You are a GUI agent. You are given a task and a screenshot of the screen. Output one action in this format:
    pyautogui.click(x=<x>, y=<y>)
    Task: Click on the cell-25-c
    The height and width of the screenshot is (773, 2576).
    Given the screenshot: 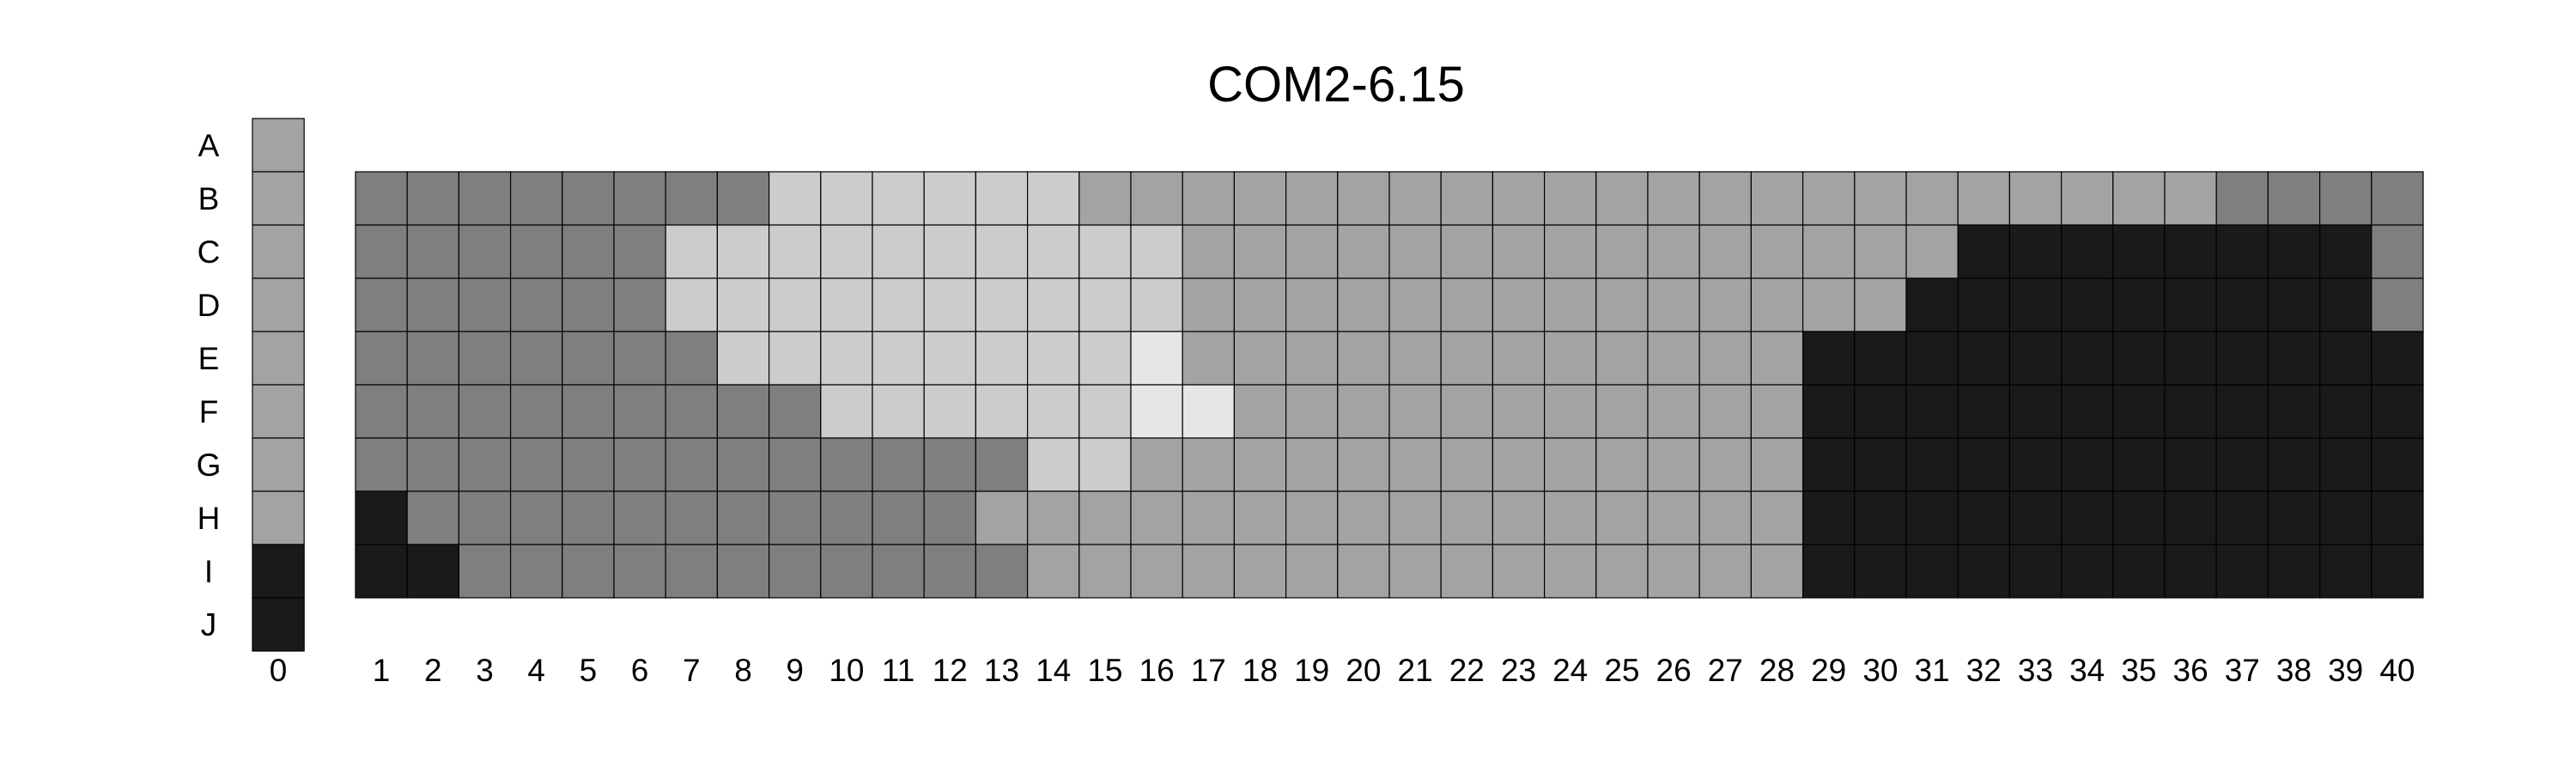 What is the action you would take?
    pyautogui.click(x=1622, y=251)
    